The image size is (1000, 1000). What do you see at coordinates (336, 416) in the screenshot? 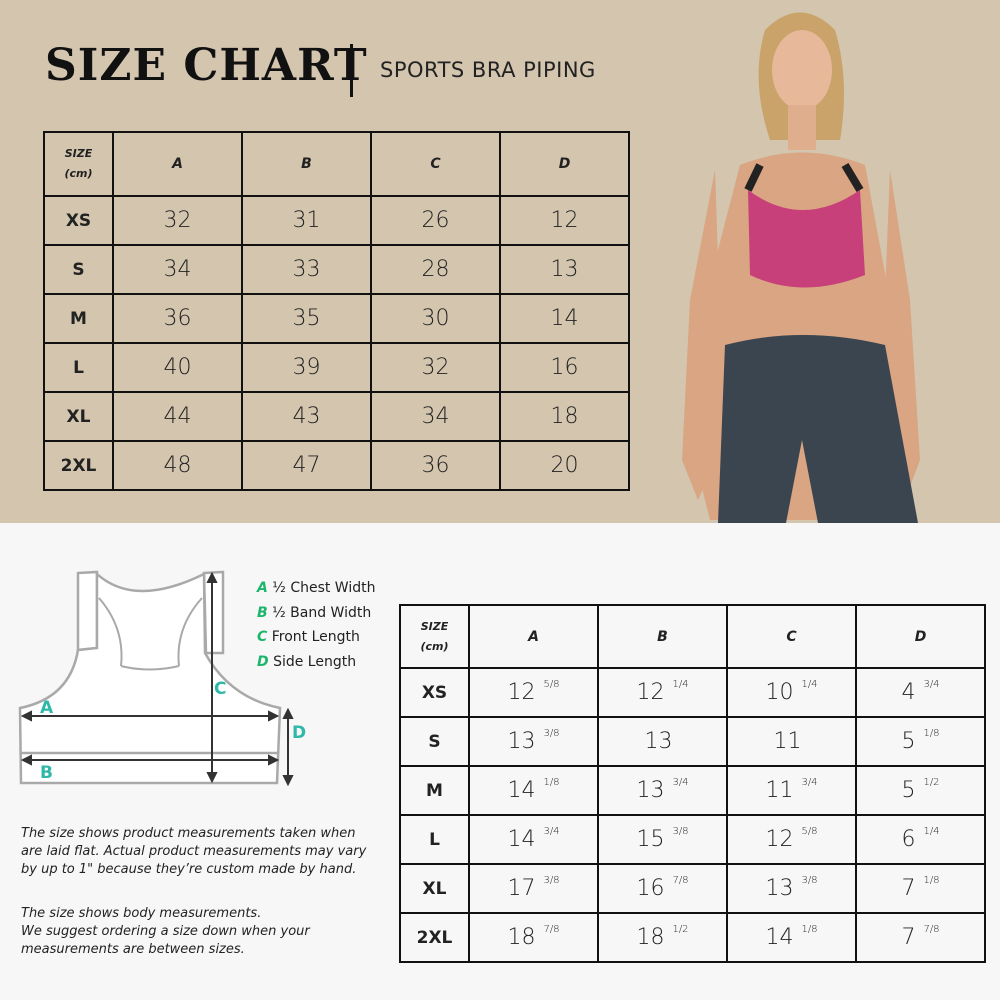
I see `table-row: XL 44 43 34 18` at bounding box center [336, 416].